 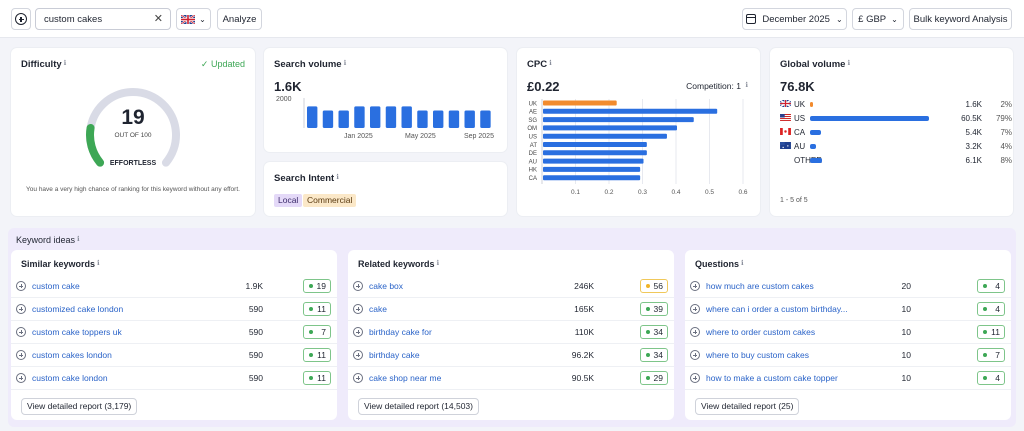 I want to click on view-report-button: View detailed report (3,179), so click(x=79, y=406).